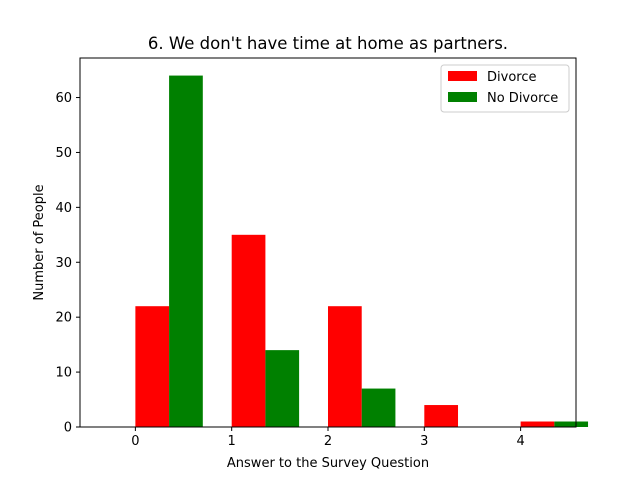  Describe the element at coordinates (520, 441) in the screenshot. I see `x-tick-label: 4` at that location.